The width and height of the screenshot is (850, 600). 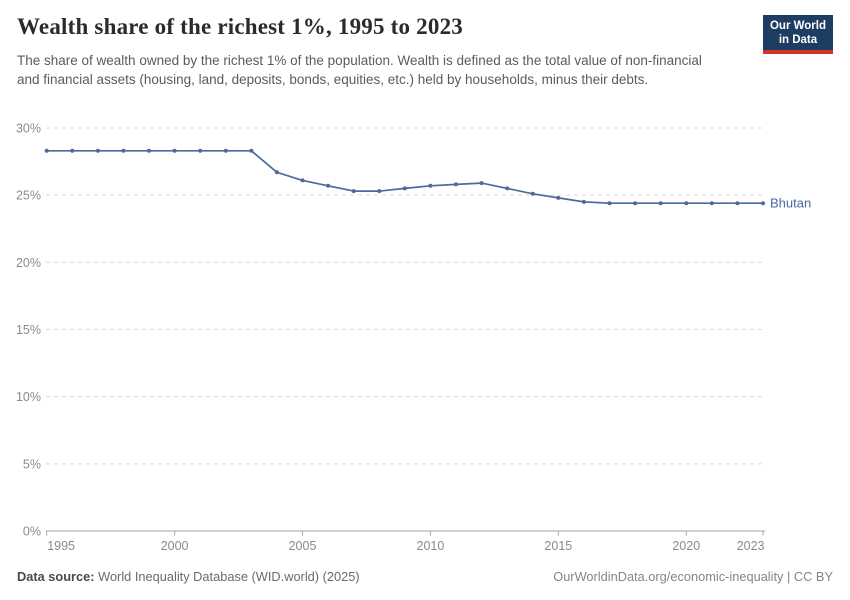 I want to click on data-source-label: Data source:, so click(x=56, y=576).